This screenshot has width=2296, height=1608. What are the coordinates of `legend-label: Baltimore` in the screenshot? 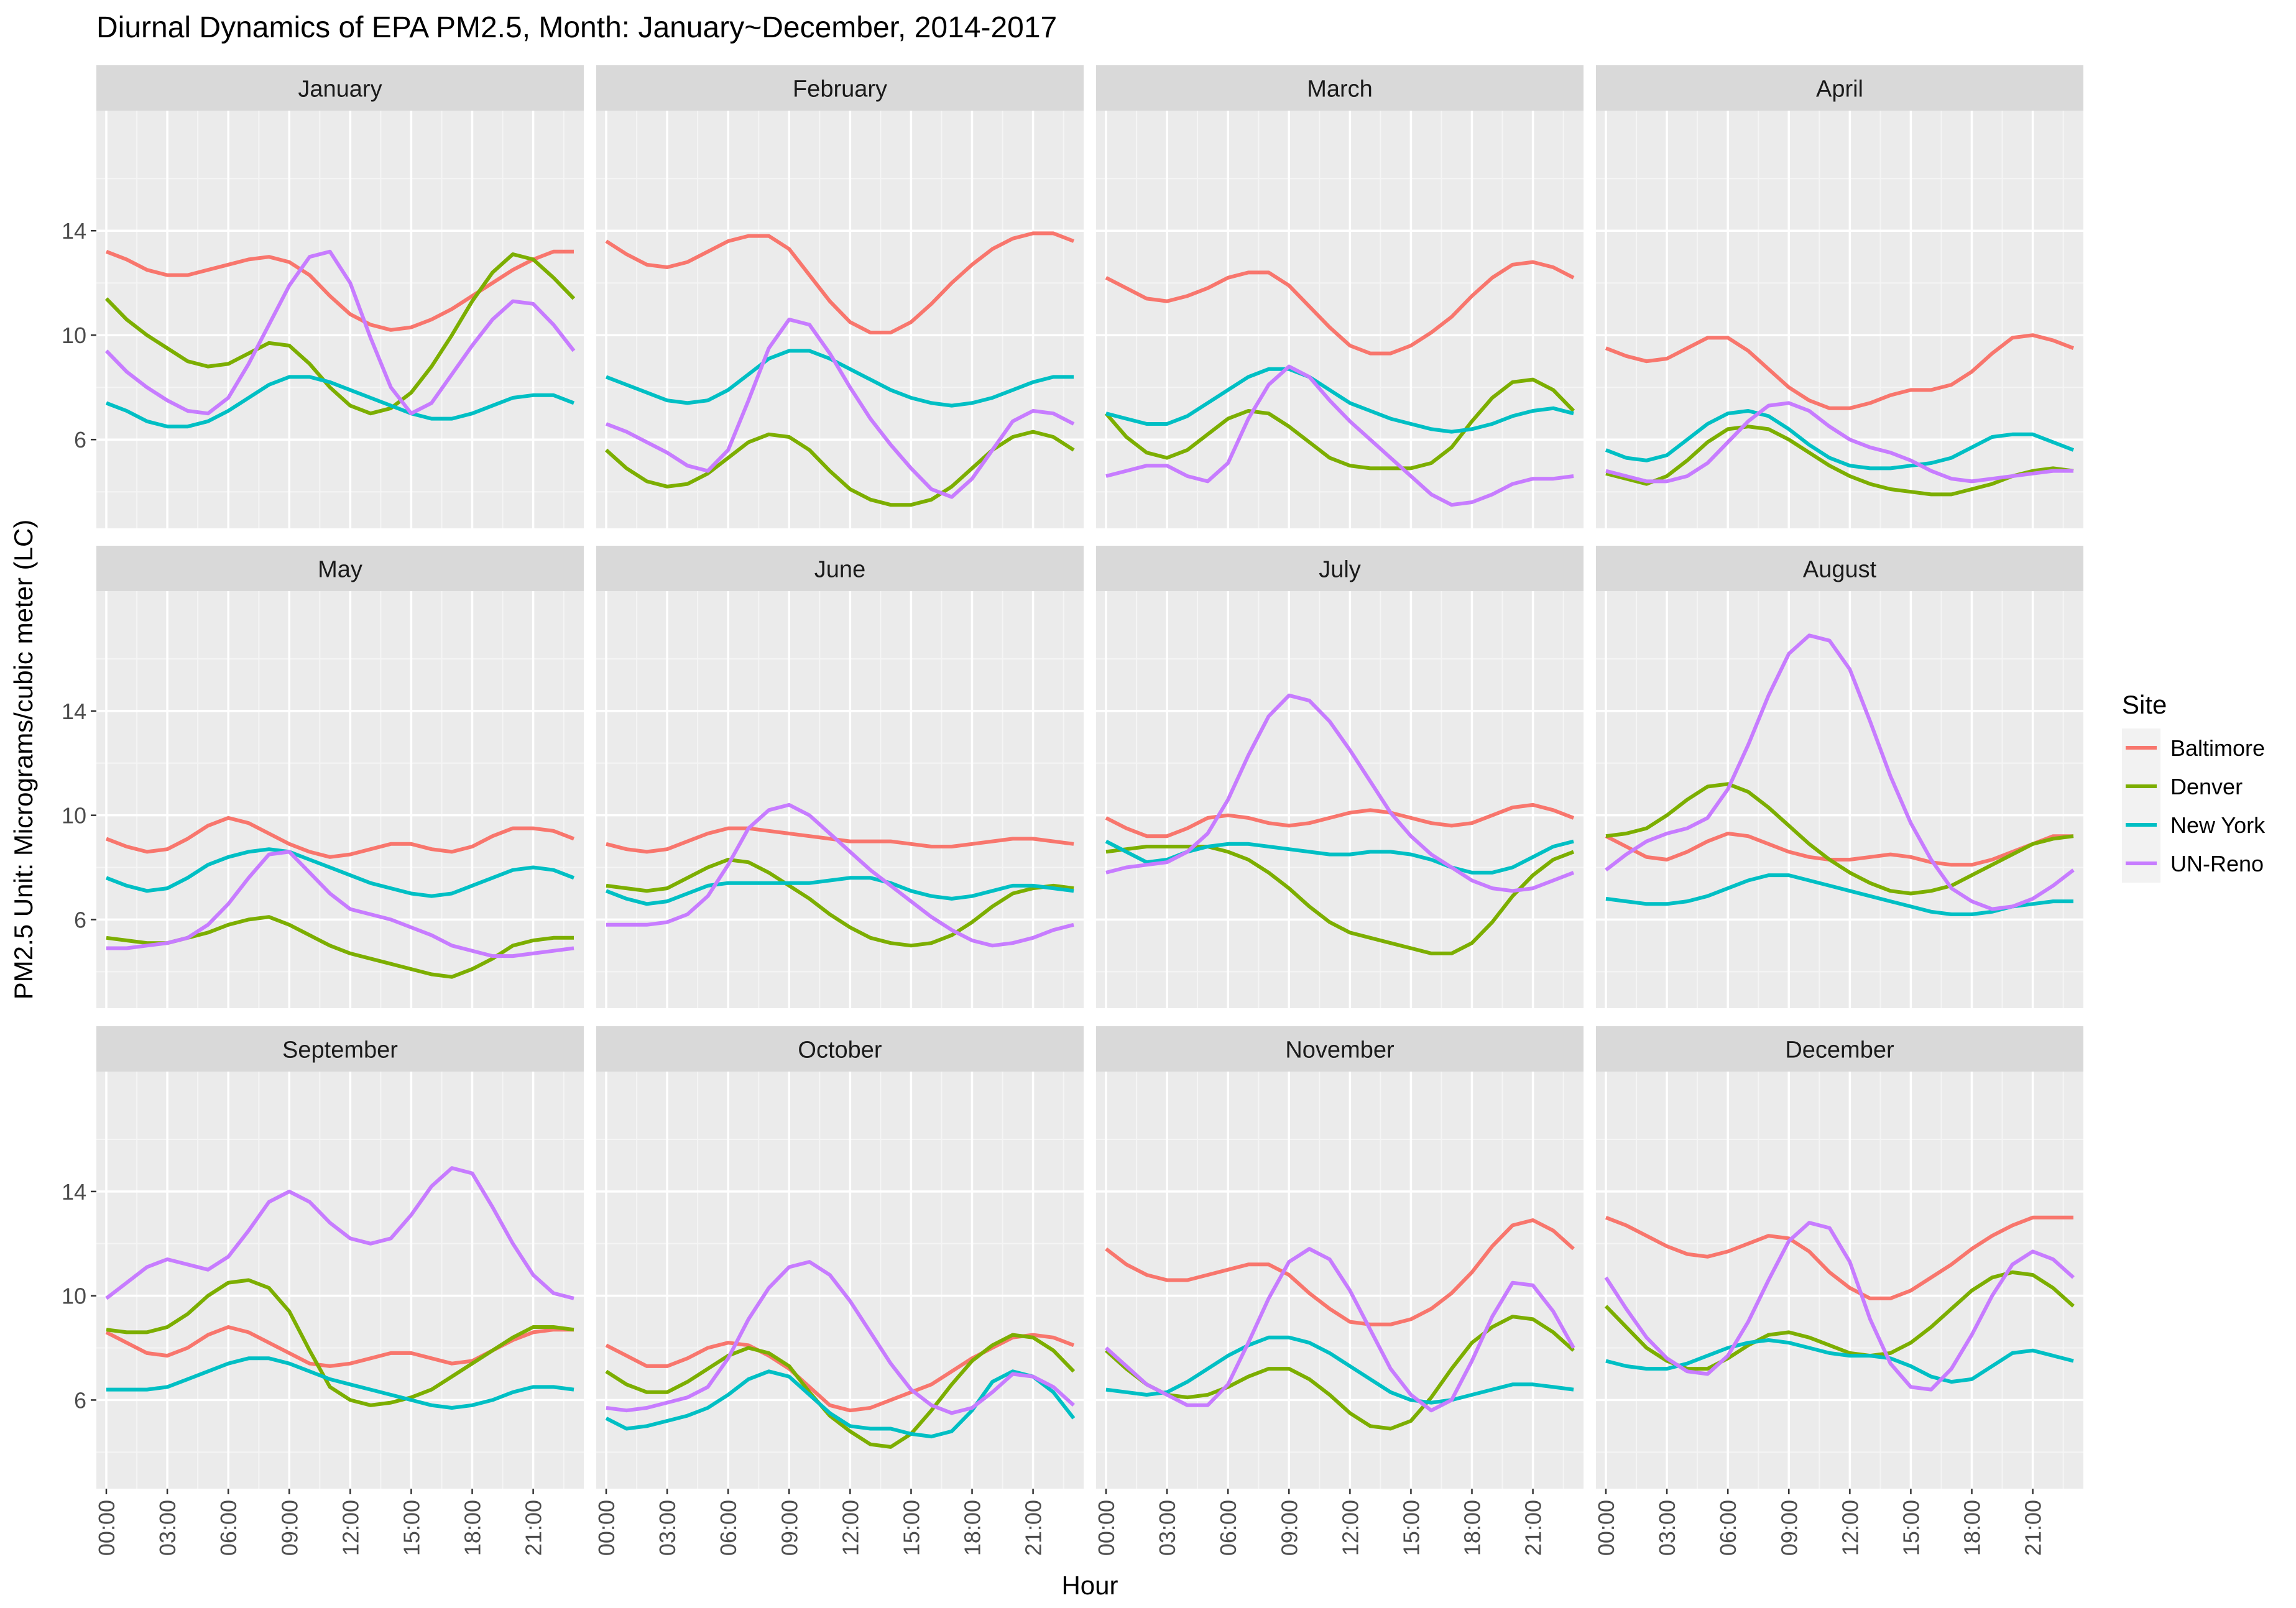 It's located at (2217, 748).